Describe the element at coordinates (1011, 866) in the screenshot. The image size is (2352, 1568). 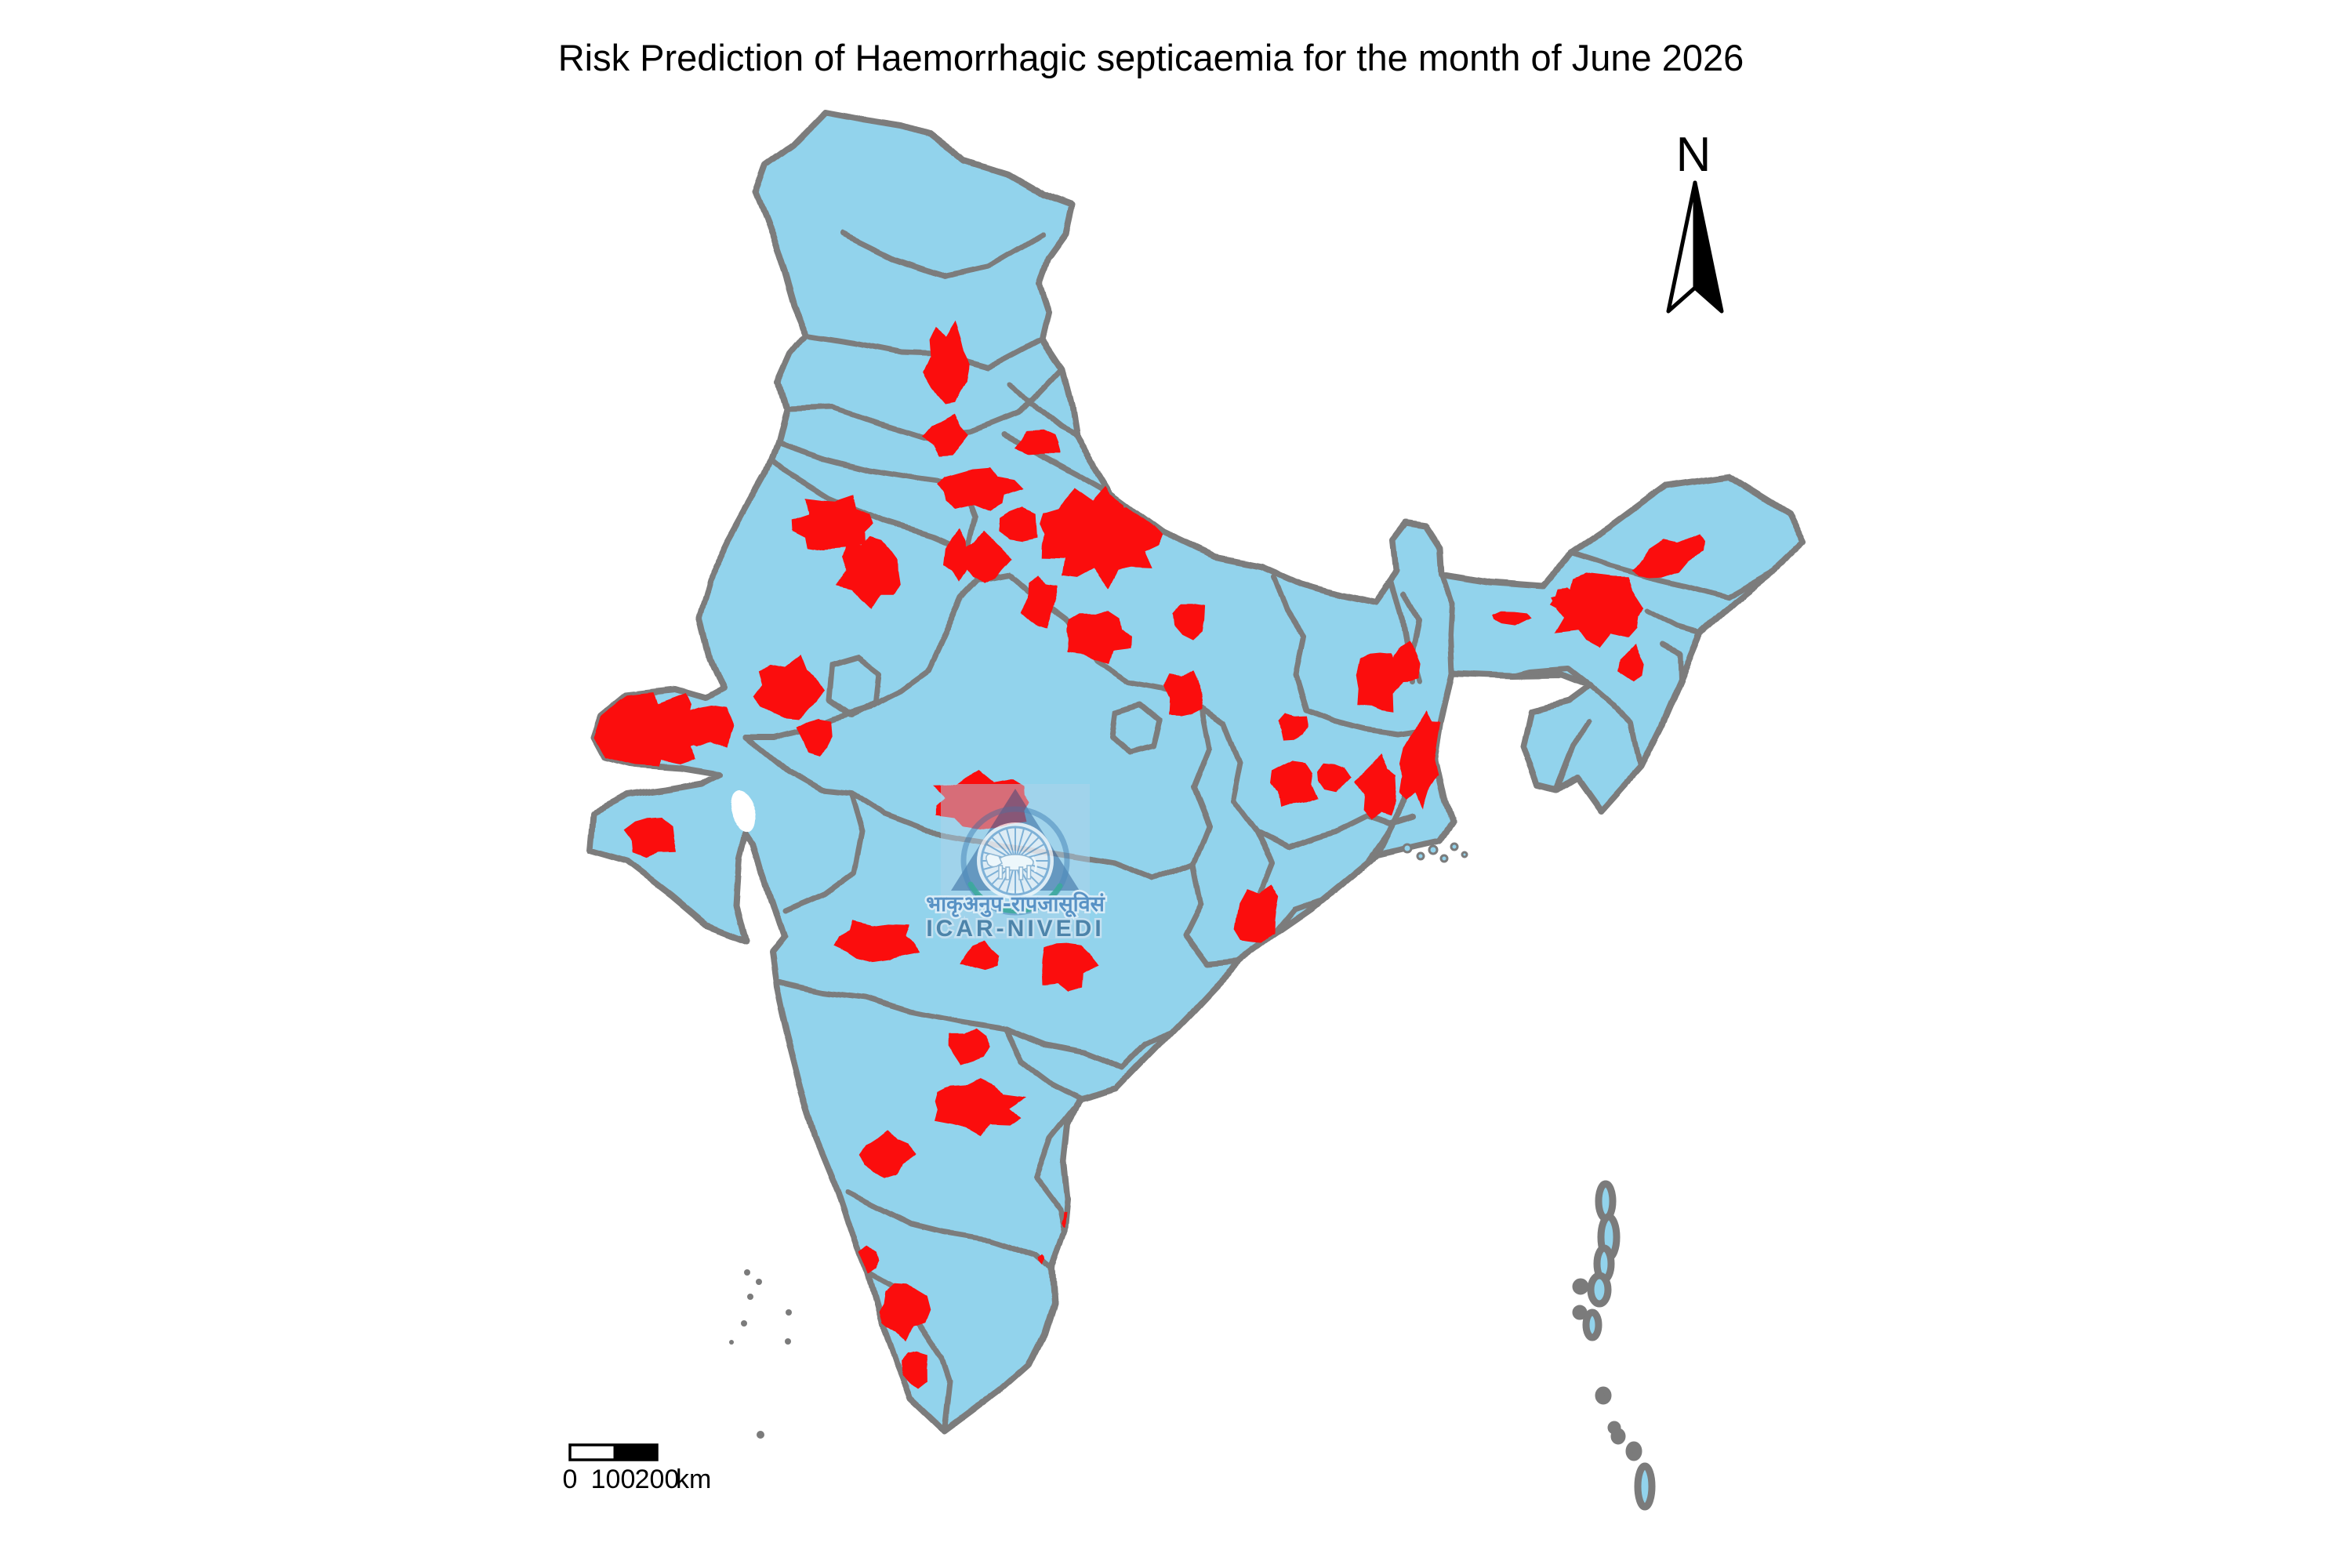
I see `cattle-icon` at that location.